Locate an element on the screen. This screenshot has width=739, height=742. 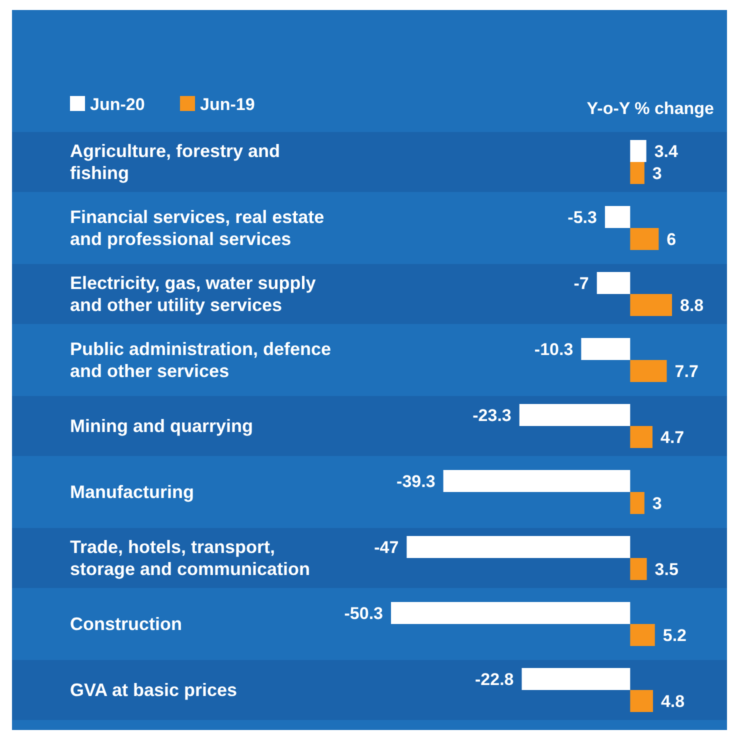
data-label: 8.8 is located at coordinates (692, 305).